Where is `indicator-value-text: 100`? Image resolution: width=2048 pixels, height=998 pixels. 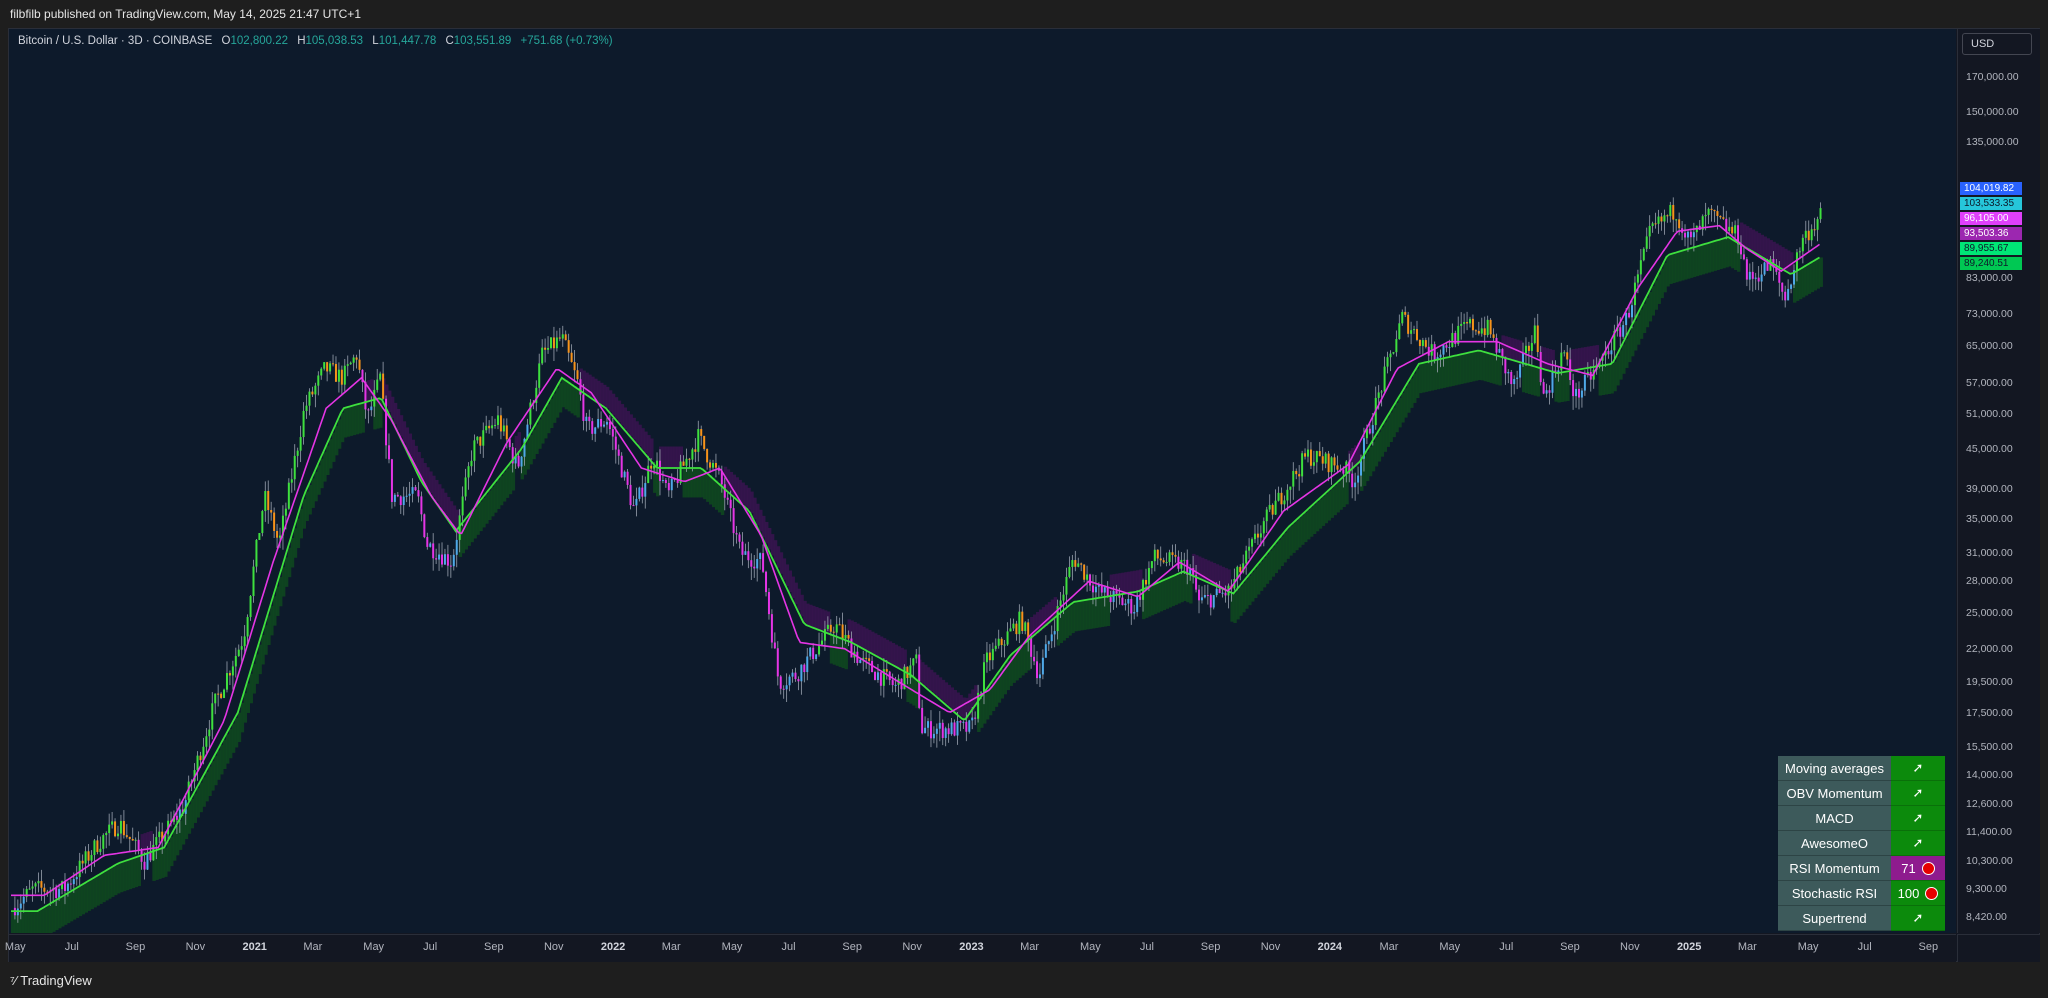
indicator-value-text: 100 is located at coordinates (1908, 893).